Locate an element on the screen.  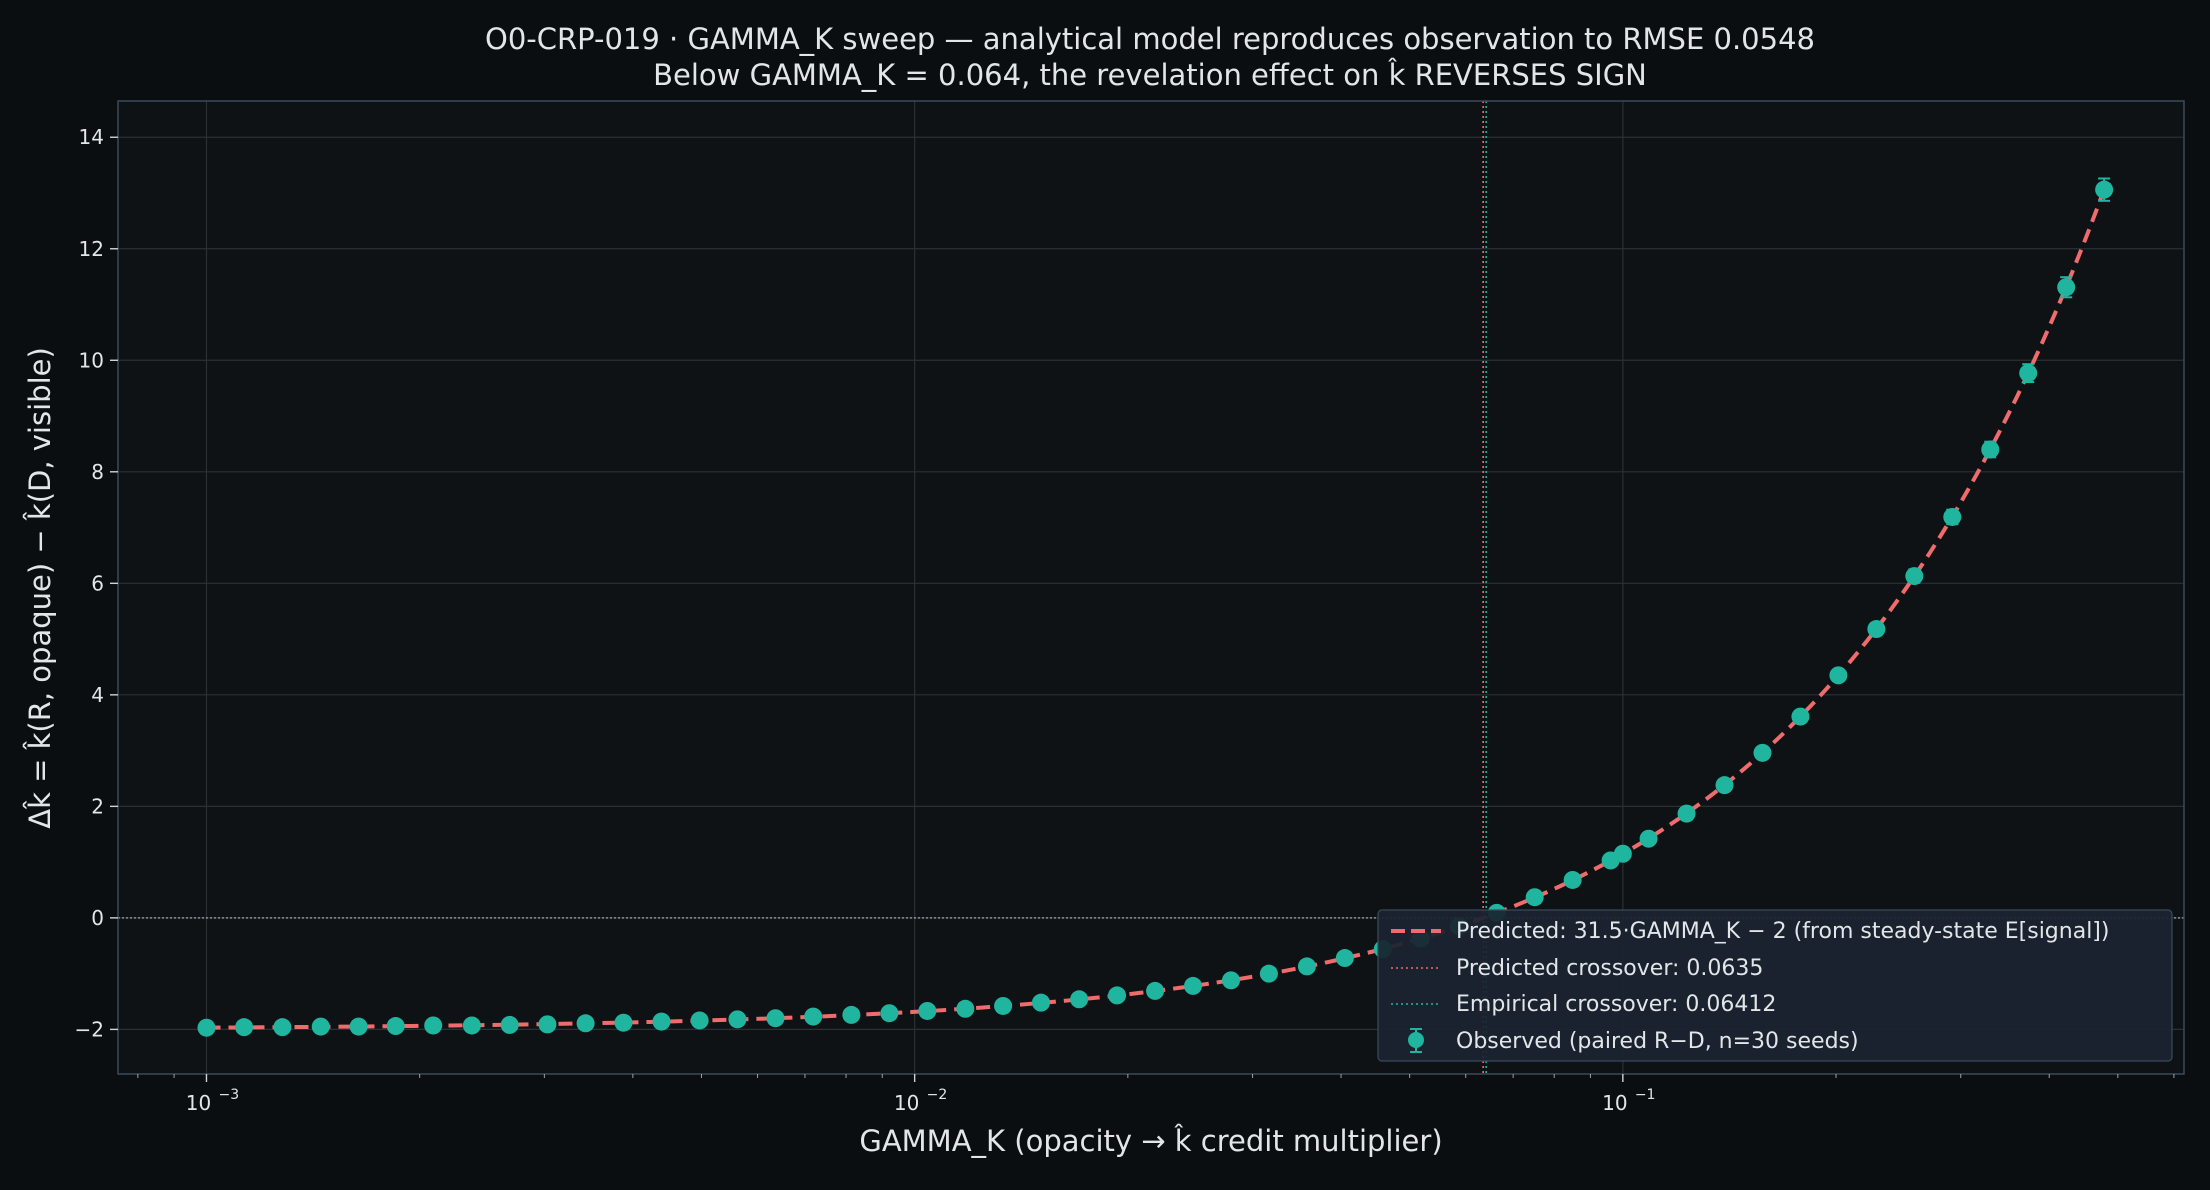
legend-box is located at coordinates (1775, 985).